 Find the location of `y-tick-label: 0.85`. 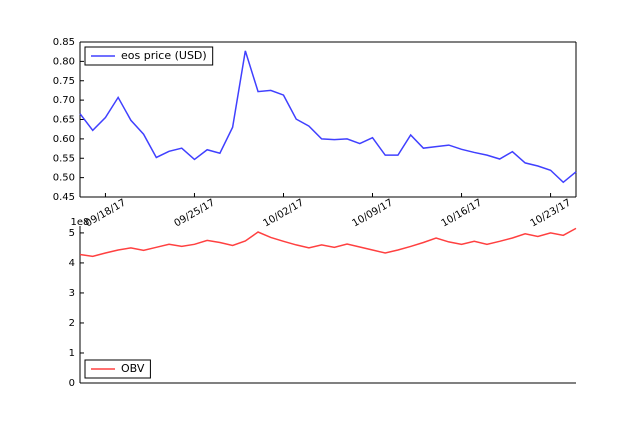

y-tick-label: 0.85 is located at coordinates (64, 42).